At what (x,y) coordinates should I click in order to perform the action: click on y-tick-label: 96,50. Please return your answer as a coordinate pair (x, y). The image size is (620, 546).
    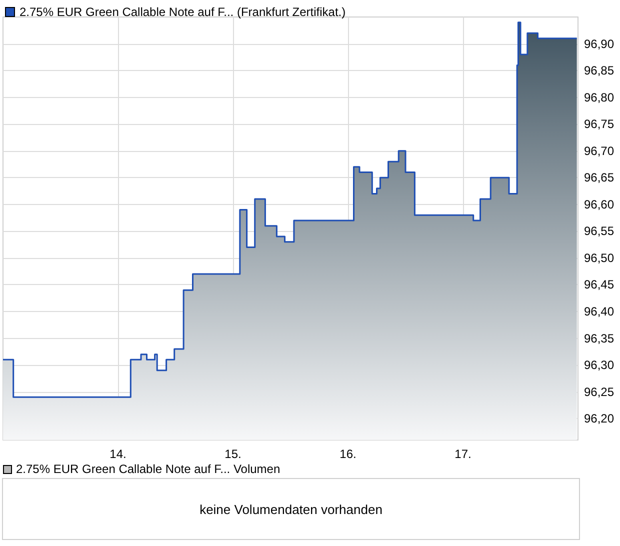
    Looking at the image, I should click on (599, 257).